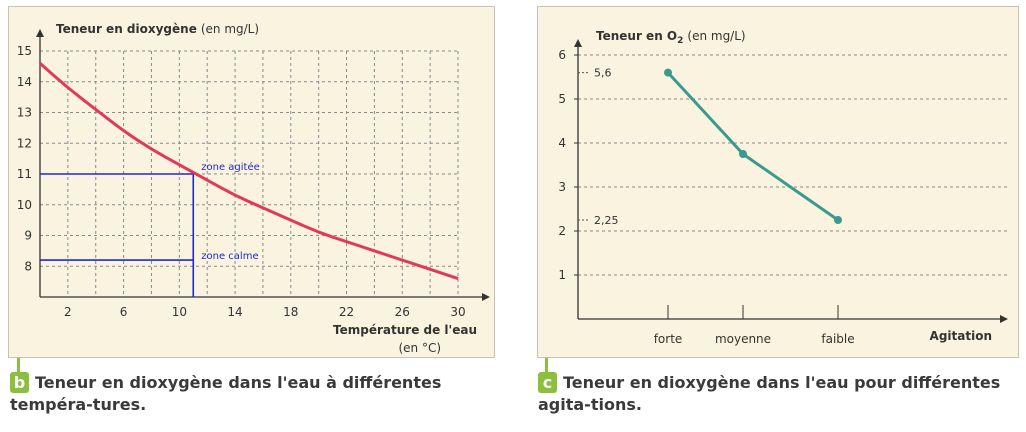  Describe the element at coordinates (606, 220) in the screenshot. I see `value-label-2-25: 2,25` at that location.